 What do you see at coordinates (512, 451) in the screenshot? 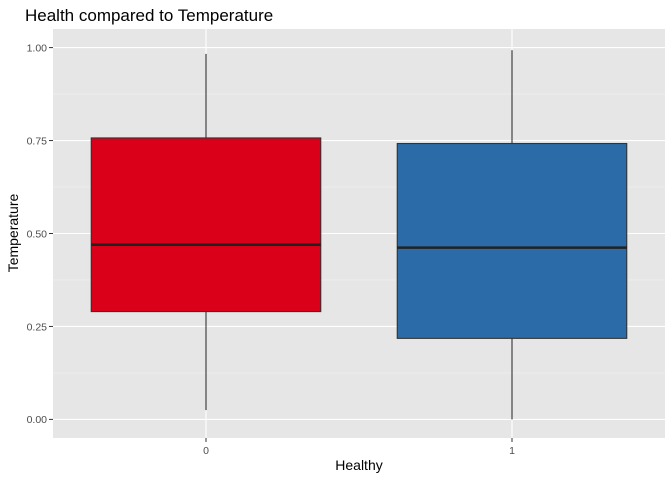
I see `x-tick-label: 1` at bounding box center [512, 451].